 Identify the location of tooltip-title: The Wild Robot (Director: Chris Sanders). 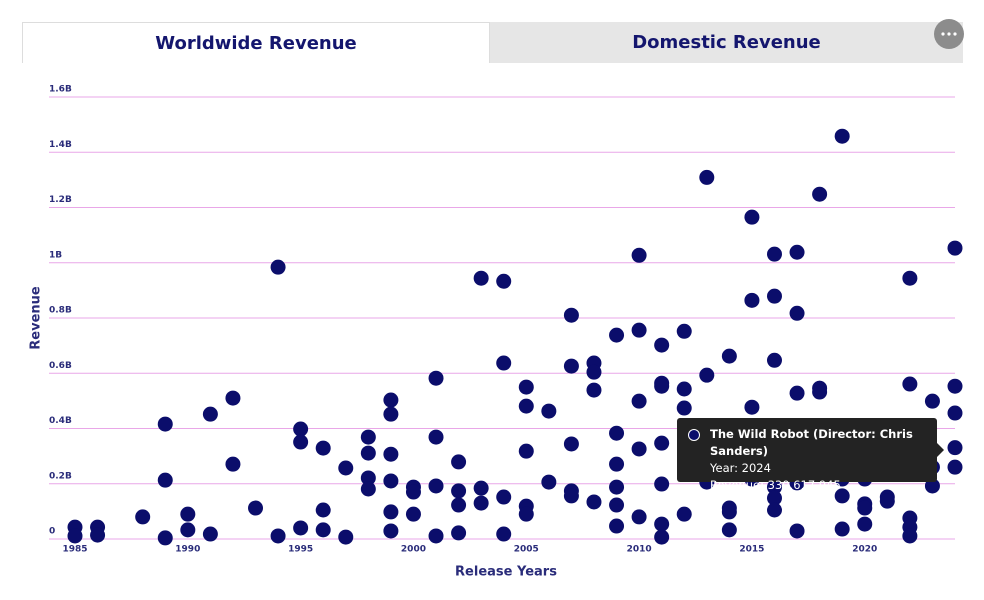
(811, 442).